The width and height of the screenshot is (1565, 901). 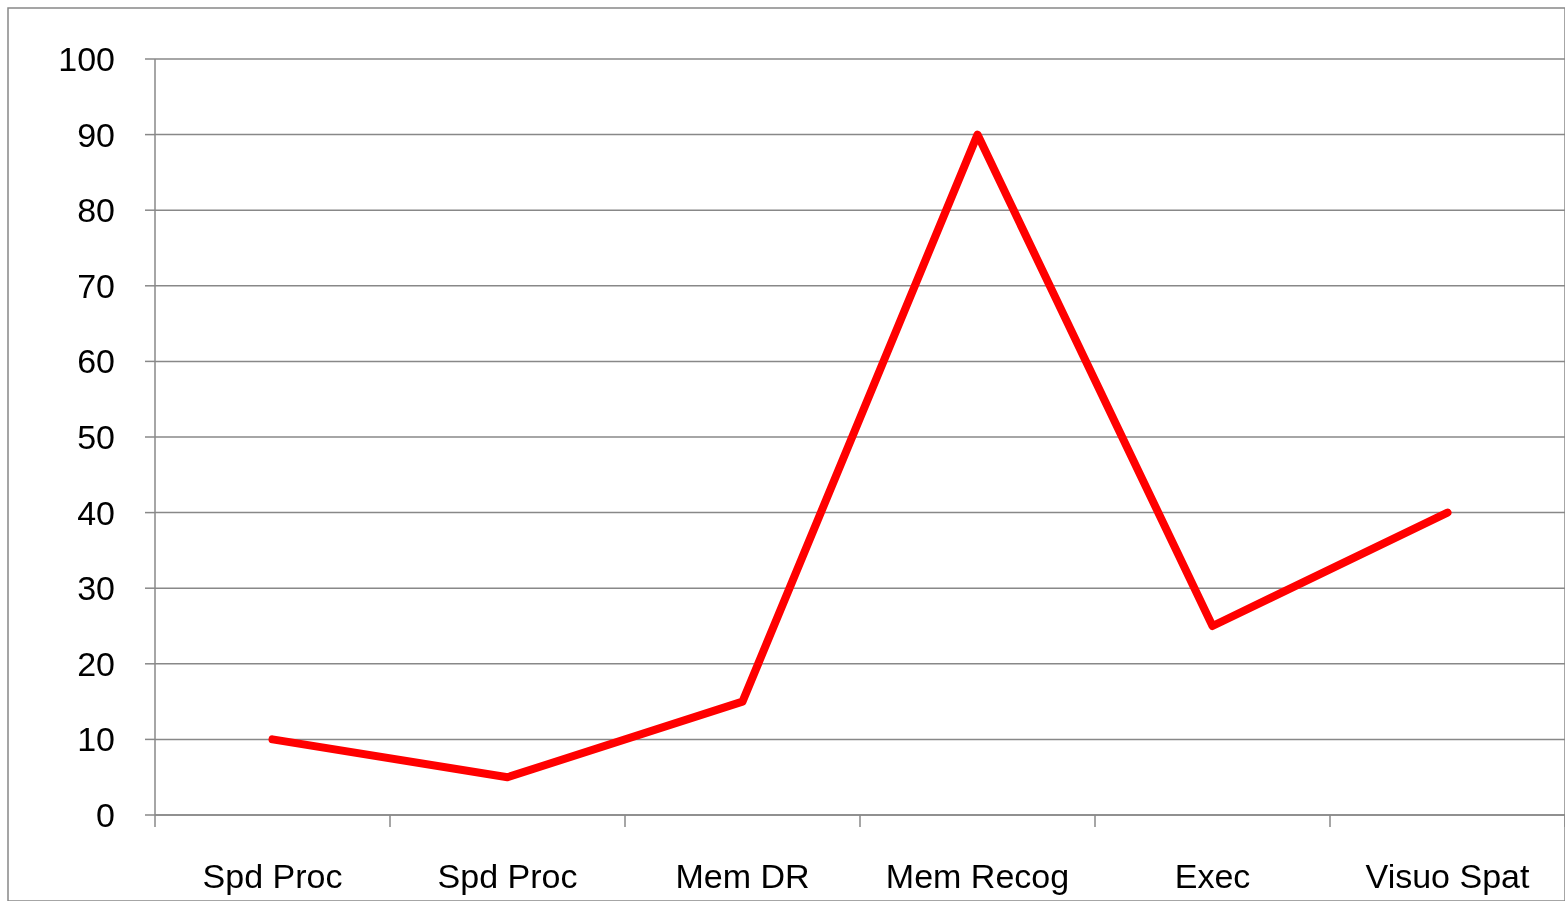 What do you see at coordinates (96, 739) in the screenshot?
I see `y-tick-label: 10` at bounding box center [96, 739].